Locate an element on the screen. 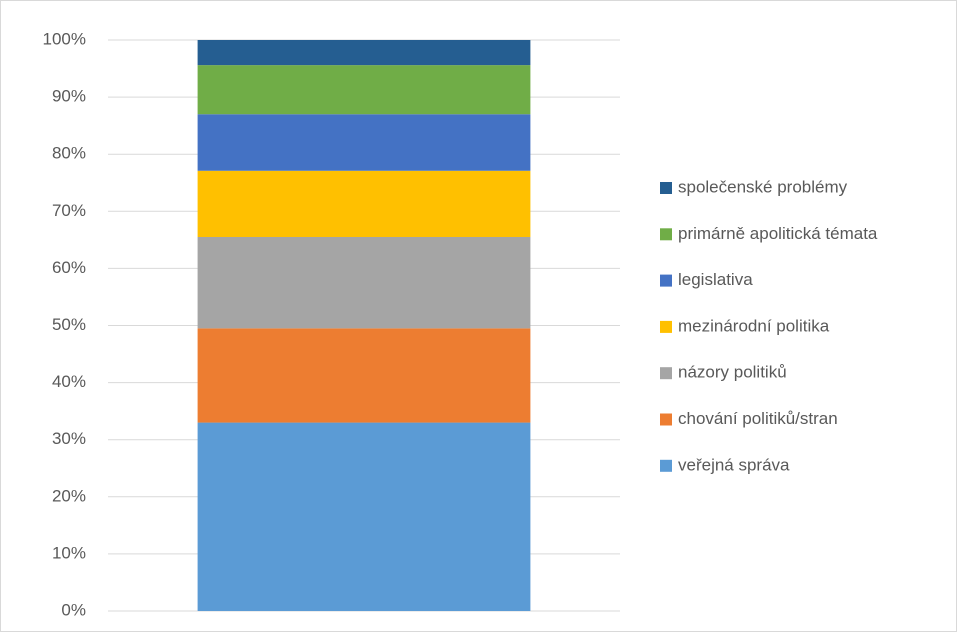 This screenshot has height=632, width=957. y-tick-label: 30% is located at coordinates (69, 438).